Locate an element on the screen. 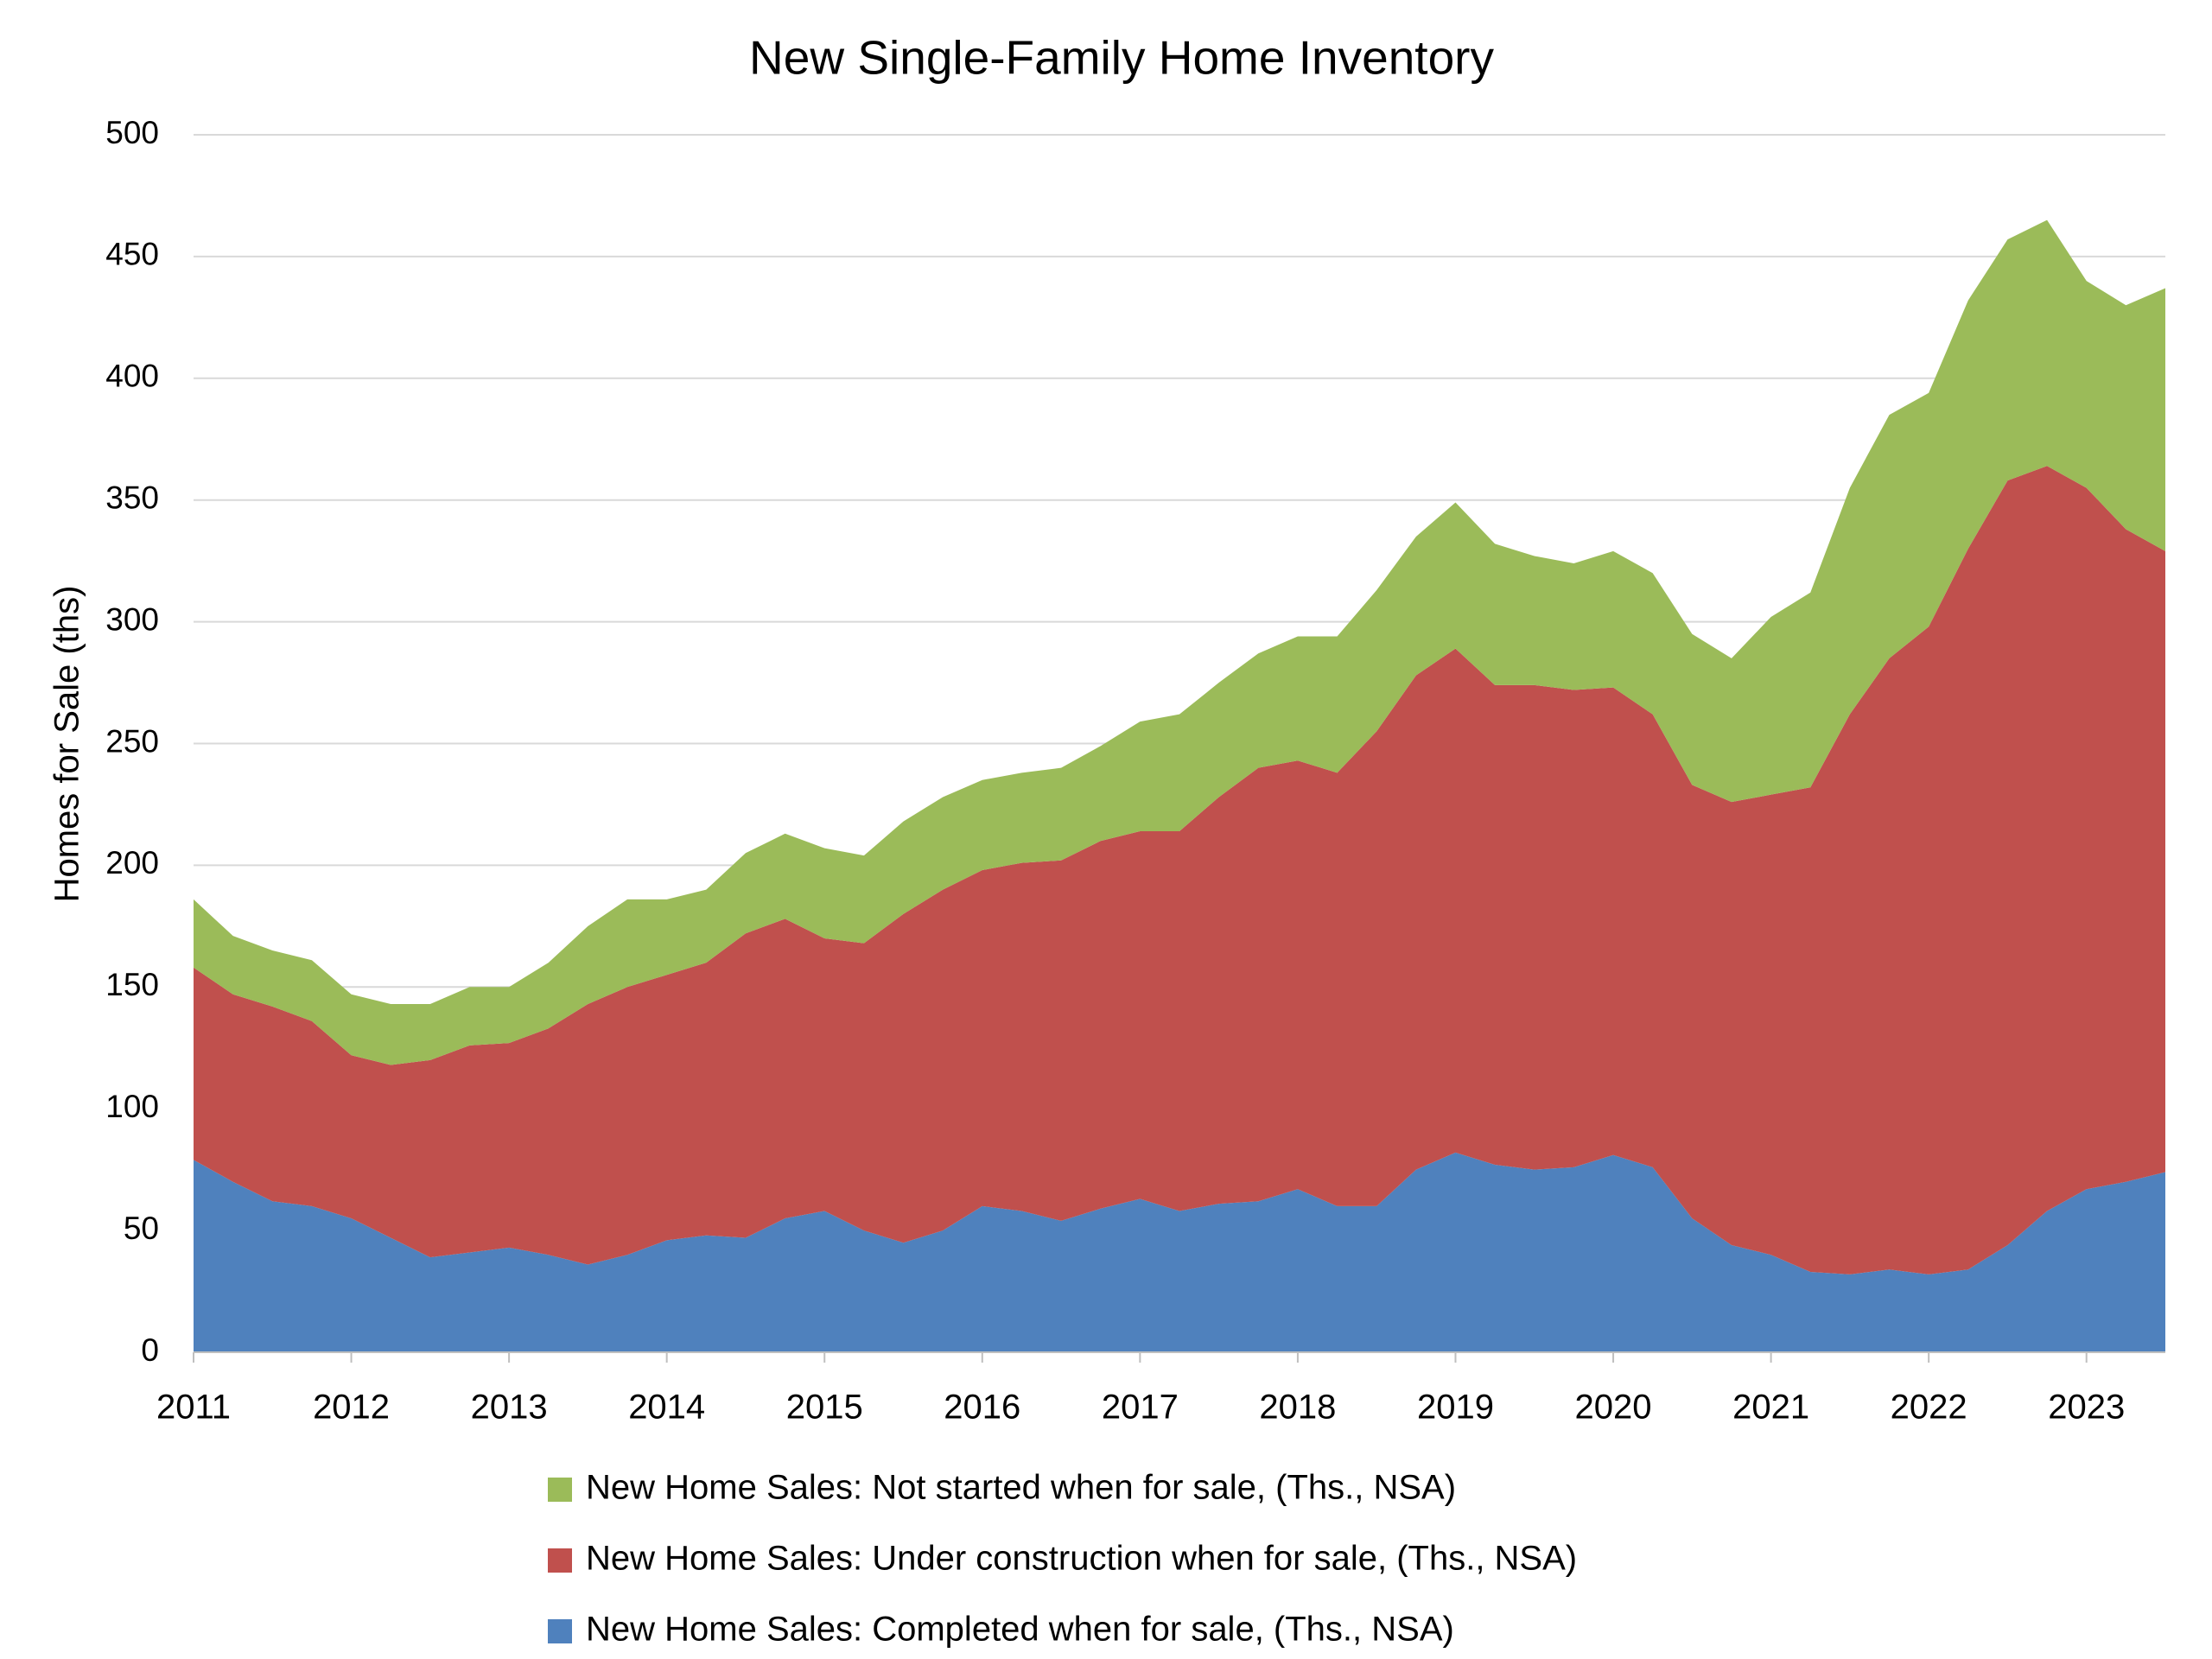 Image resolution: width=2212 pixels, height=1659 pixels. y-tick-label: 350 is located at coordinates (132, 497).